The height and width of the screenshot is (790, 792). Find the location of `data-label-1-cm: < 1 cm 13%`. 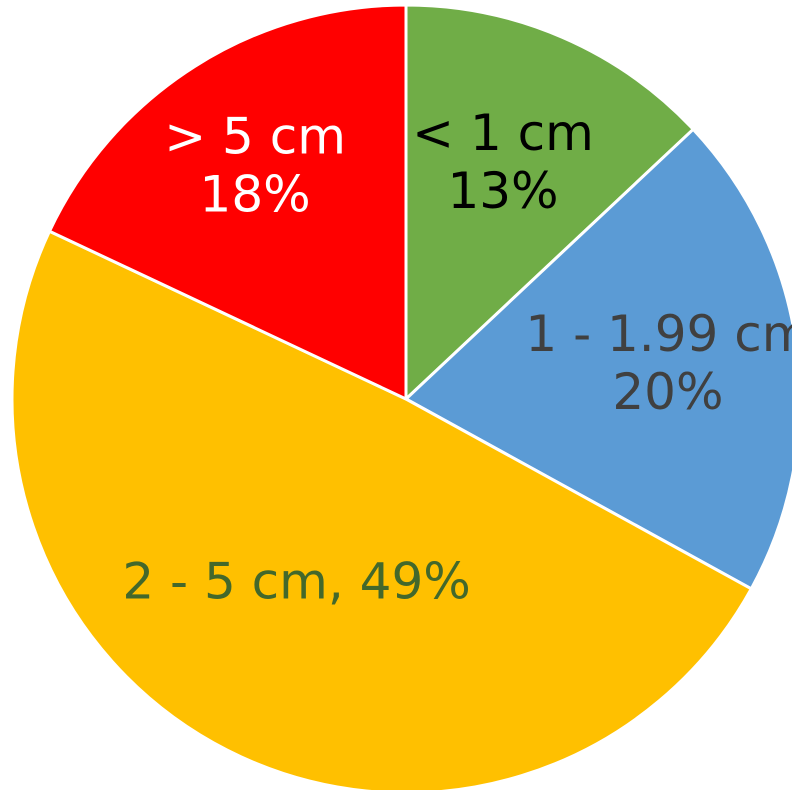

data-label-1-cm: < 1 cm 13% is located at coordinates (503, 161).